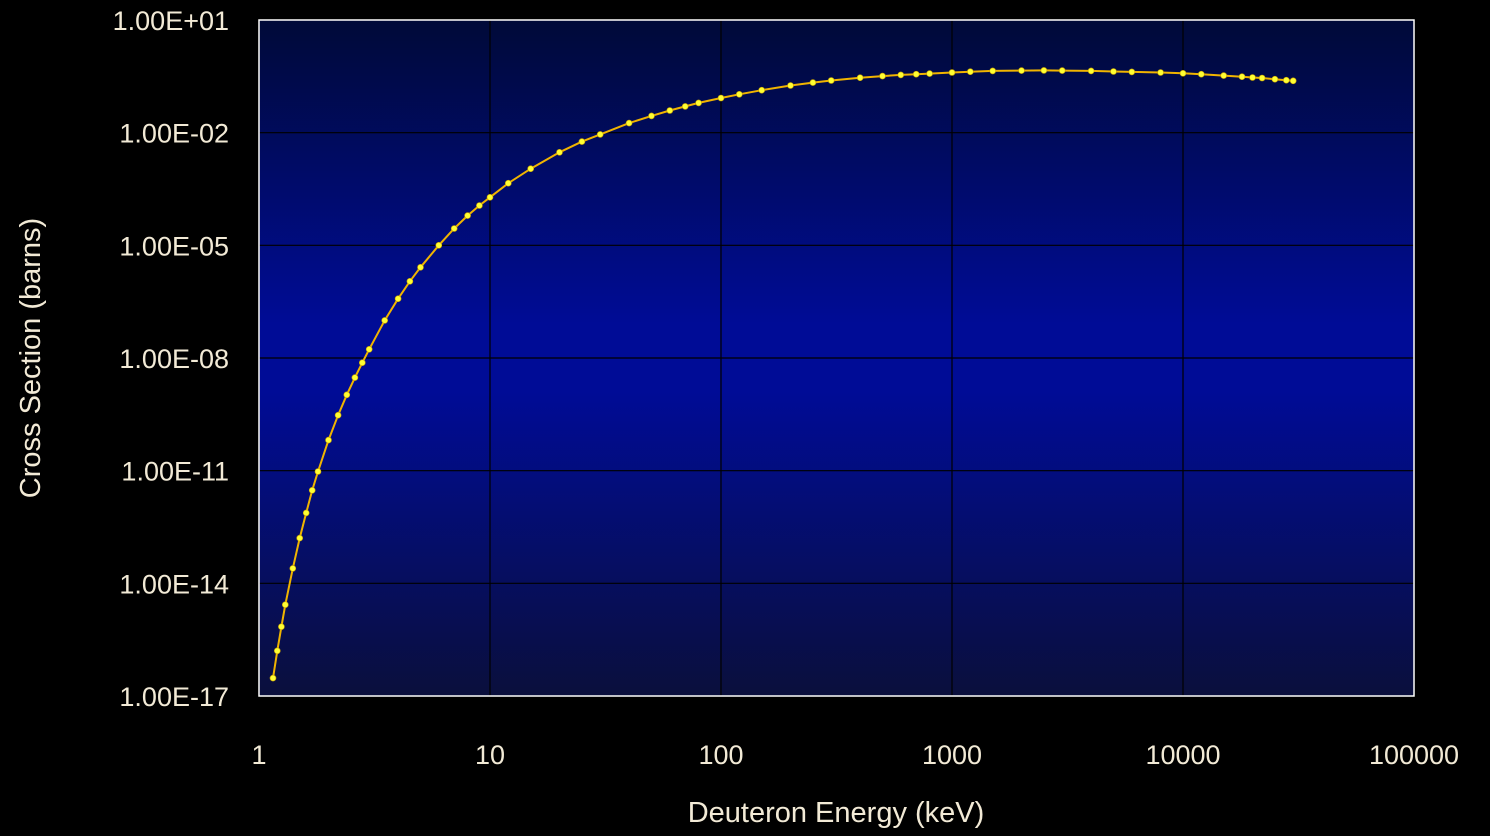 Image resolution: width=1490 pixels, height=836 pixels. I want to click on y-tick-label: 1.00E-02, so click(174, 134).